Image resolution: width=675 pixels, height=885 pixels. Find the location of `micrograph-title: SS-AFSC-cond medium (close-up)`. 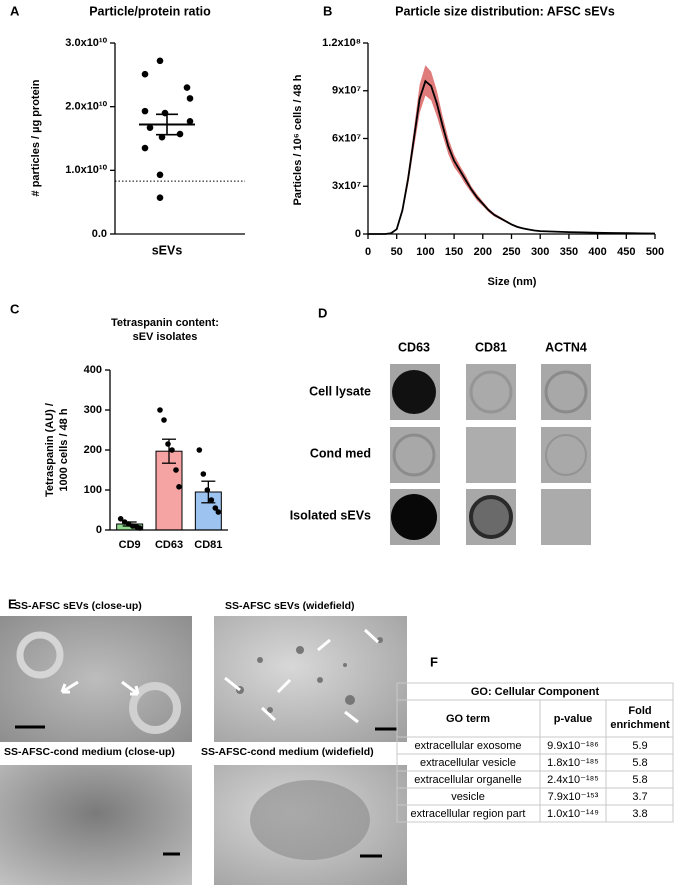

micrograph-title: SS-AFSC-cond medium (close-up) is located at coordinates (89, 752).